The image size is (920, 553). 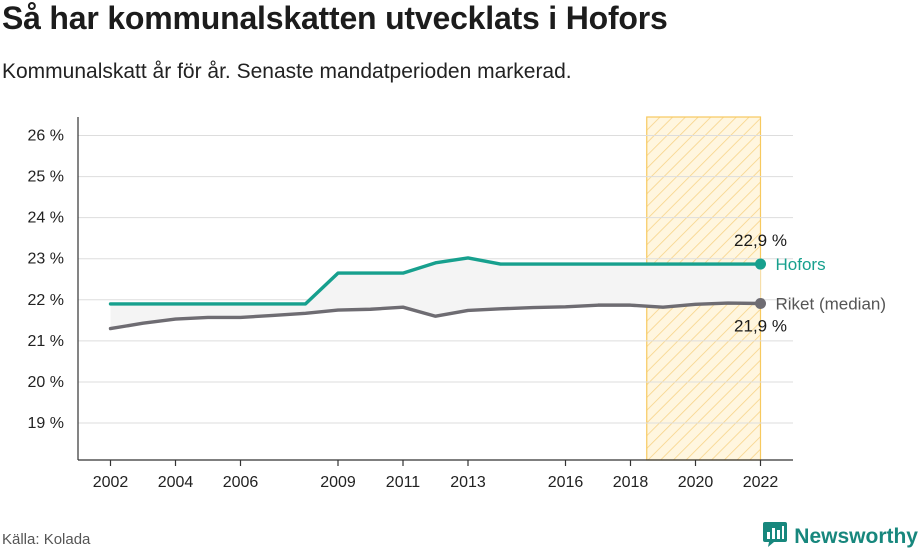 I want to click on end-value-riket: 21,9 %, so click(x=760, y=325).